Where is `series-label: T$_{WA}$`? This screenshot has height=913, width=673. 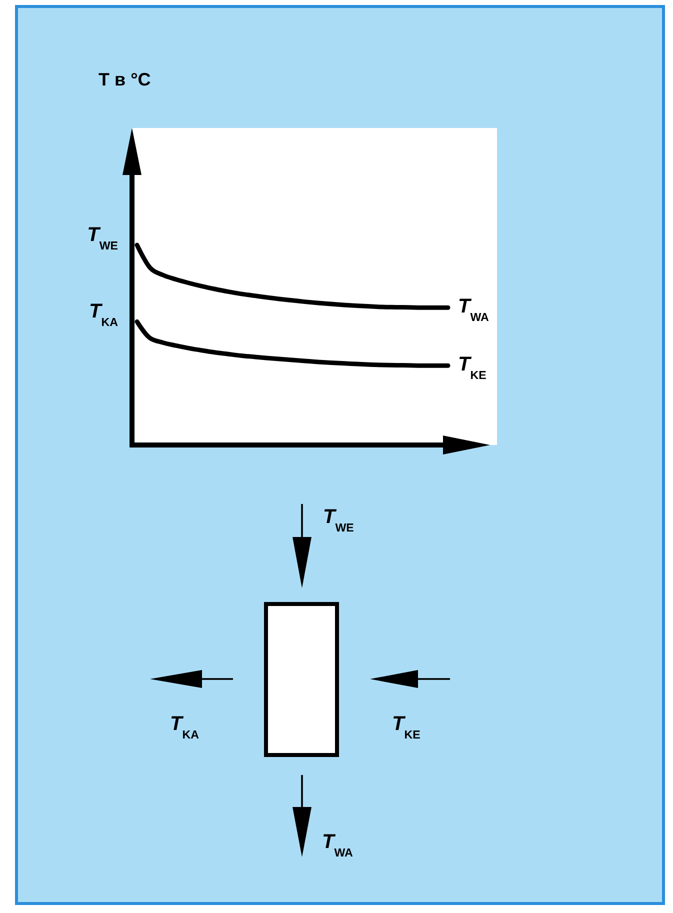 series-label: T$_{WA}$ is located at coordinates (474, 310).